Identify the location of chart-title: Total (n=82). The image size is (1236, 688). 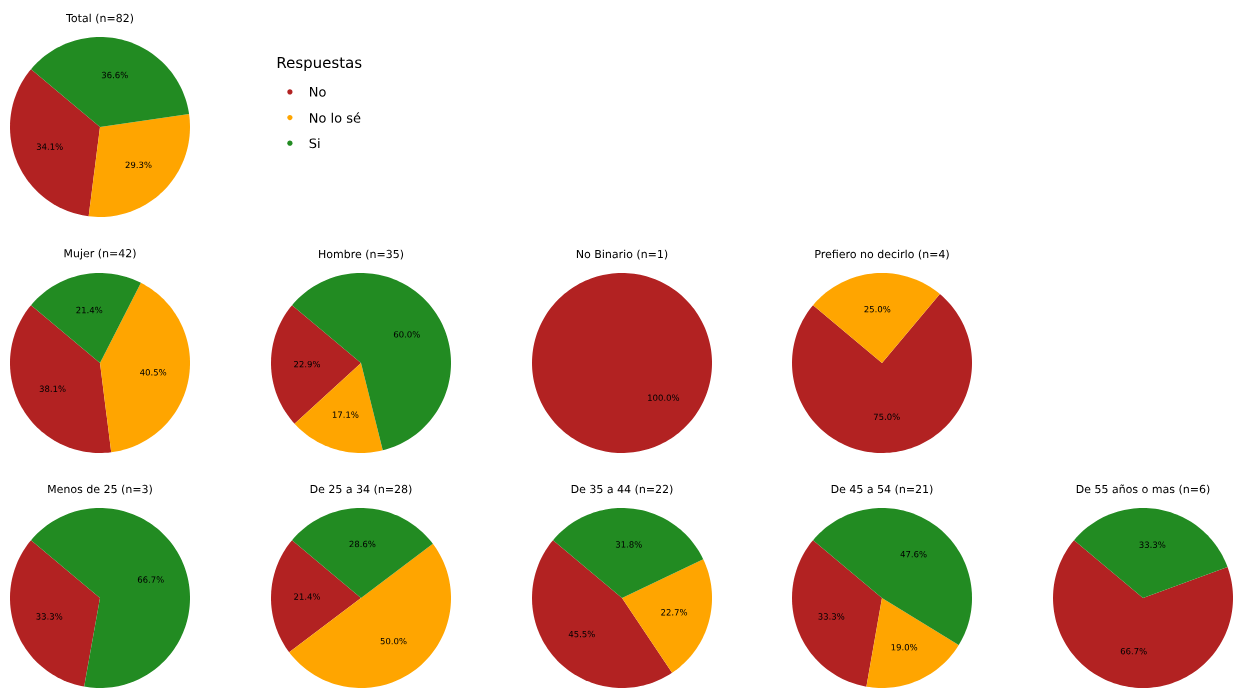
(99, 18).